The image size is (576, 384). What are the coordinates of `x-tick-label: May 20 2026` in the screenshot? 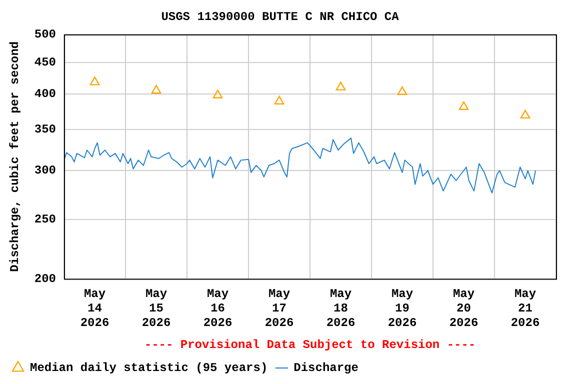 It's located at (463, 308).